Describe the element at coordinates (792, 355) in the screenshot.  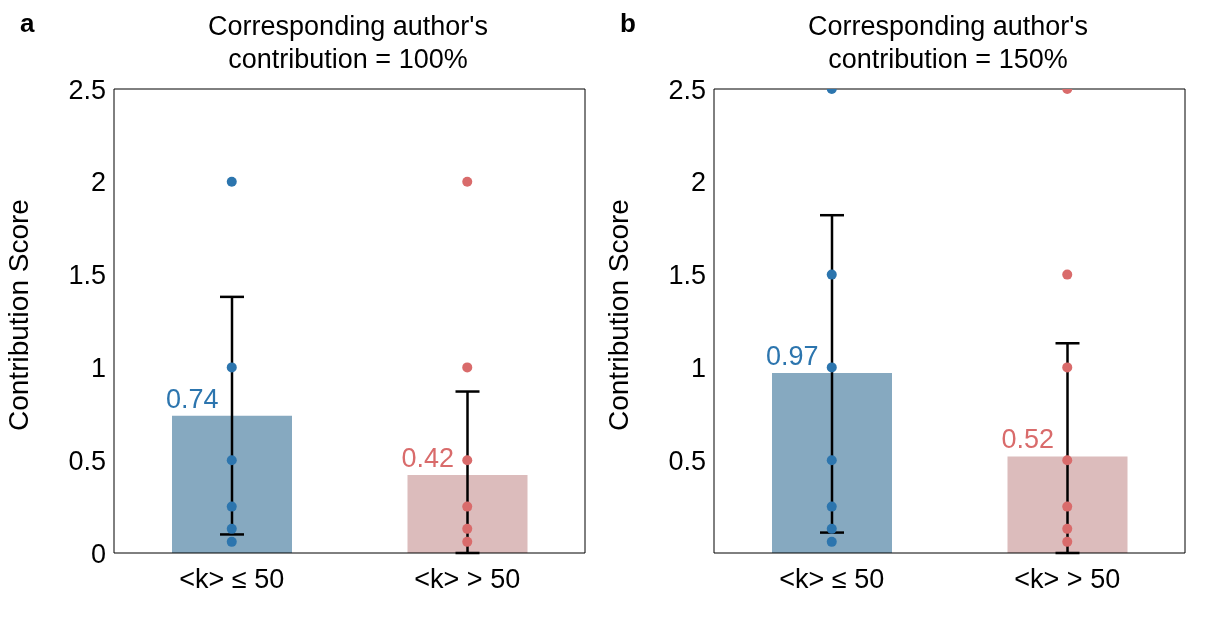
I see `data-label: 0.97` at that location.